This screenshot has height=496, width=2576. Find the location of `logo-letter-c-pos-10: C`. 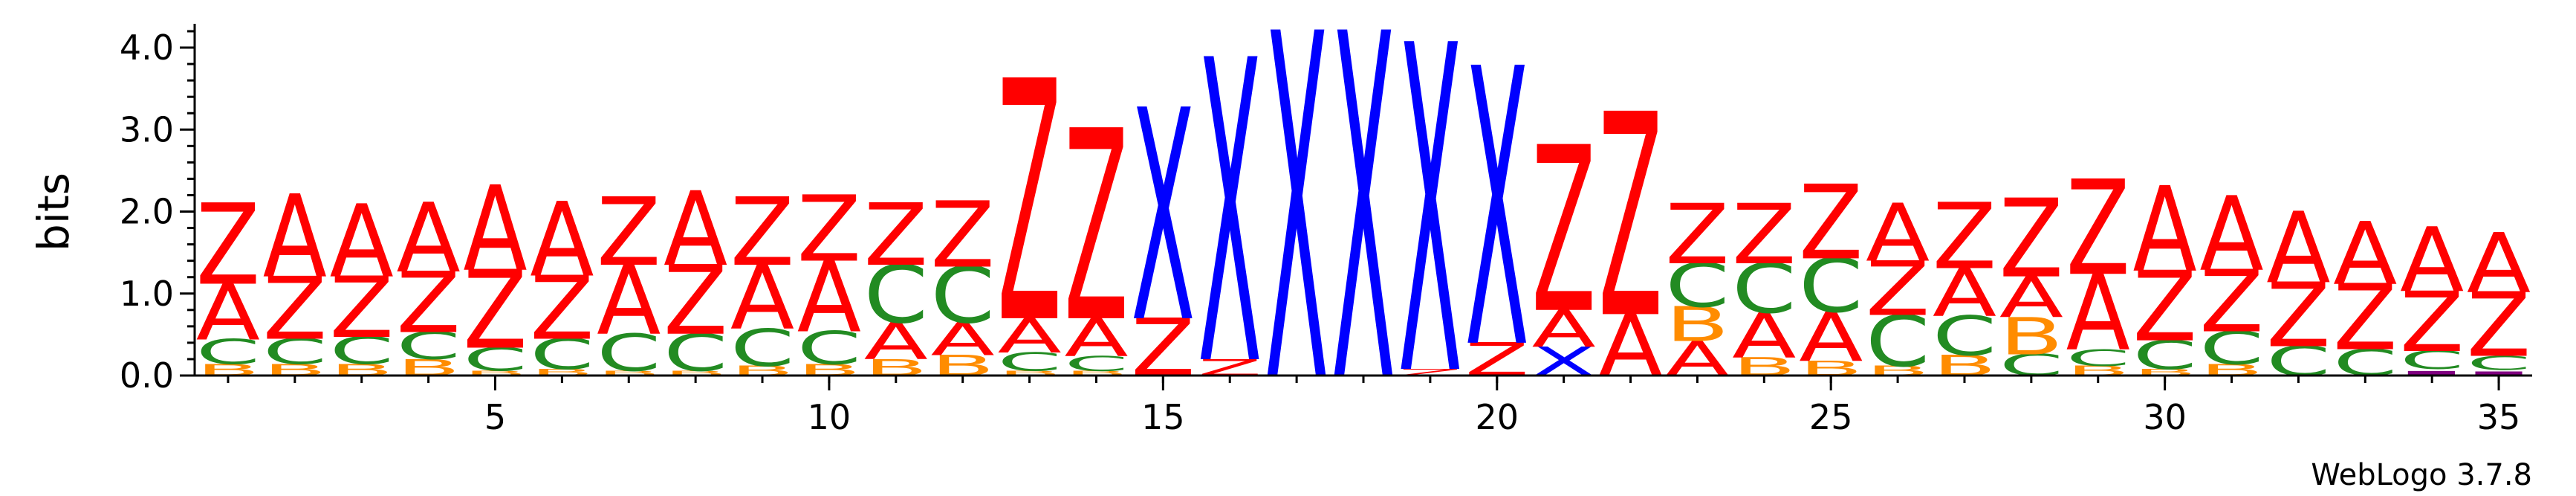

logo-letter-c-pos-10: C is located at coordinates (829, 348).